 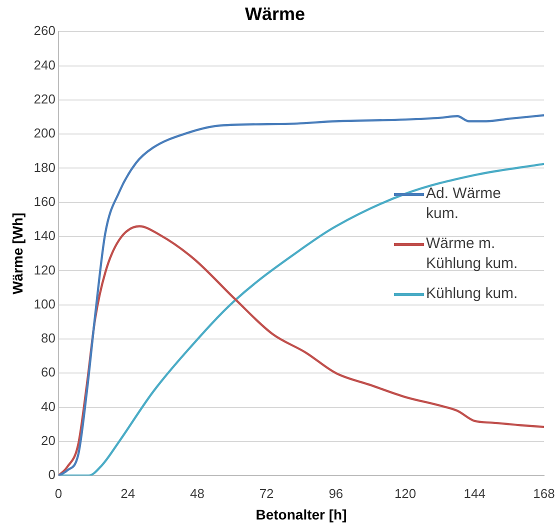 What do you see at coordinates (45, 167) in the screenshot?
I see `y-tick-label: 180` at bounding box center [45, 167].